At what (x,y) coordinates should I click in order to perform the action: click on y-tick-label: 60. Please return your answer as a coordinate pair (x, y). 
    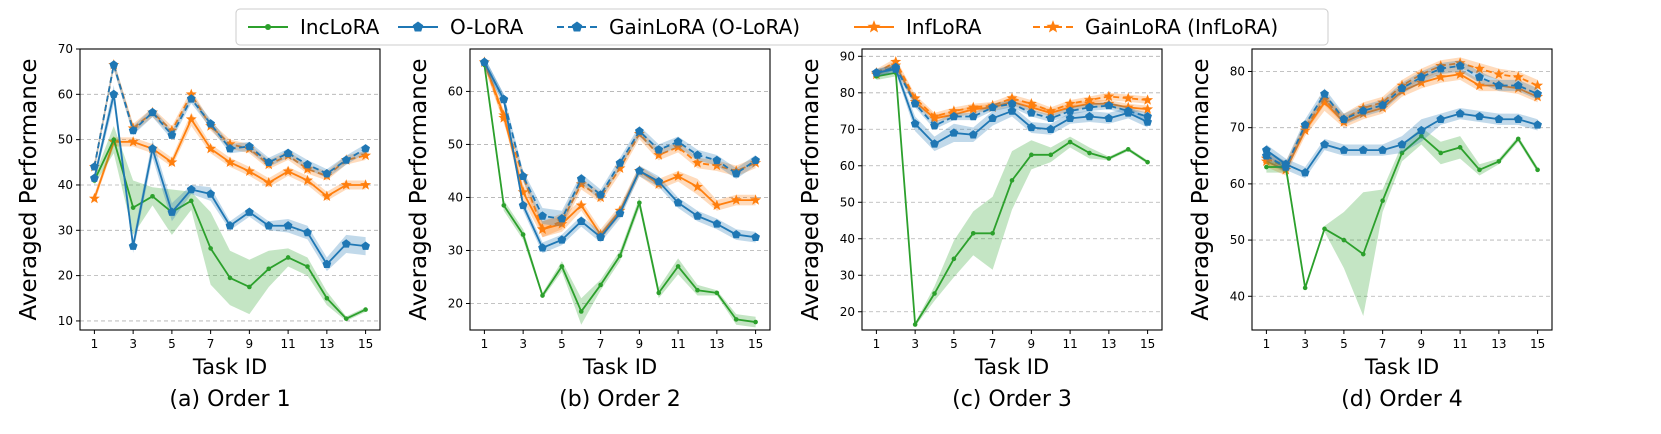
    Looking at the image, I should click on (847, 166).